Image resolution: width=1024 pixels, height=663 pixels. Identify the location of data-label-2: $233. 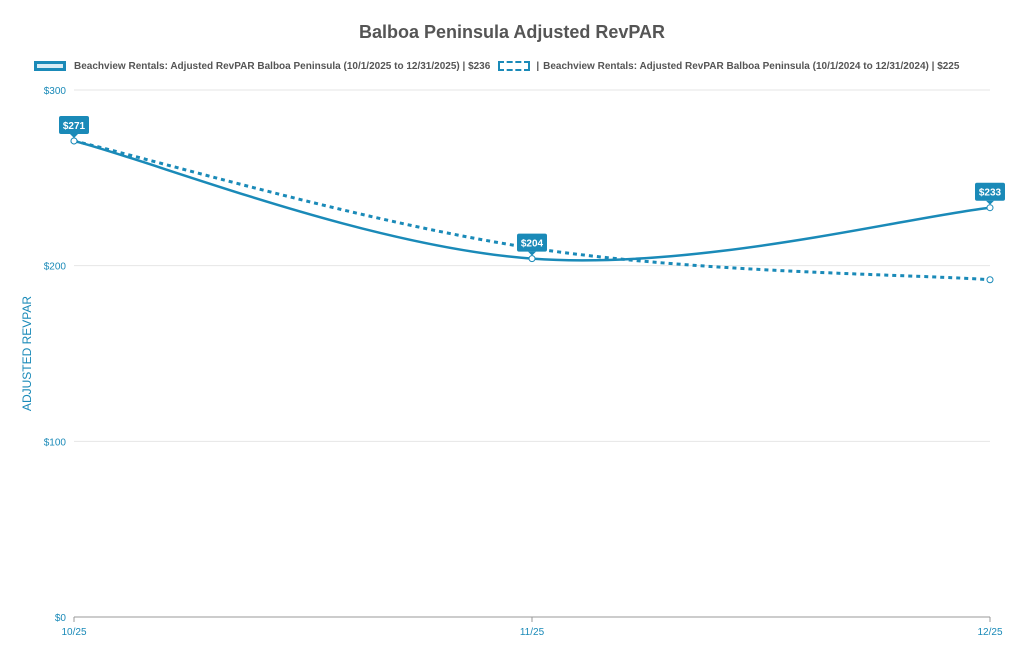
(990, 193).